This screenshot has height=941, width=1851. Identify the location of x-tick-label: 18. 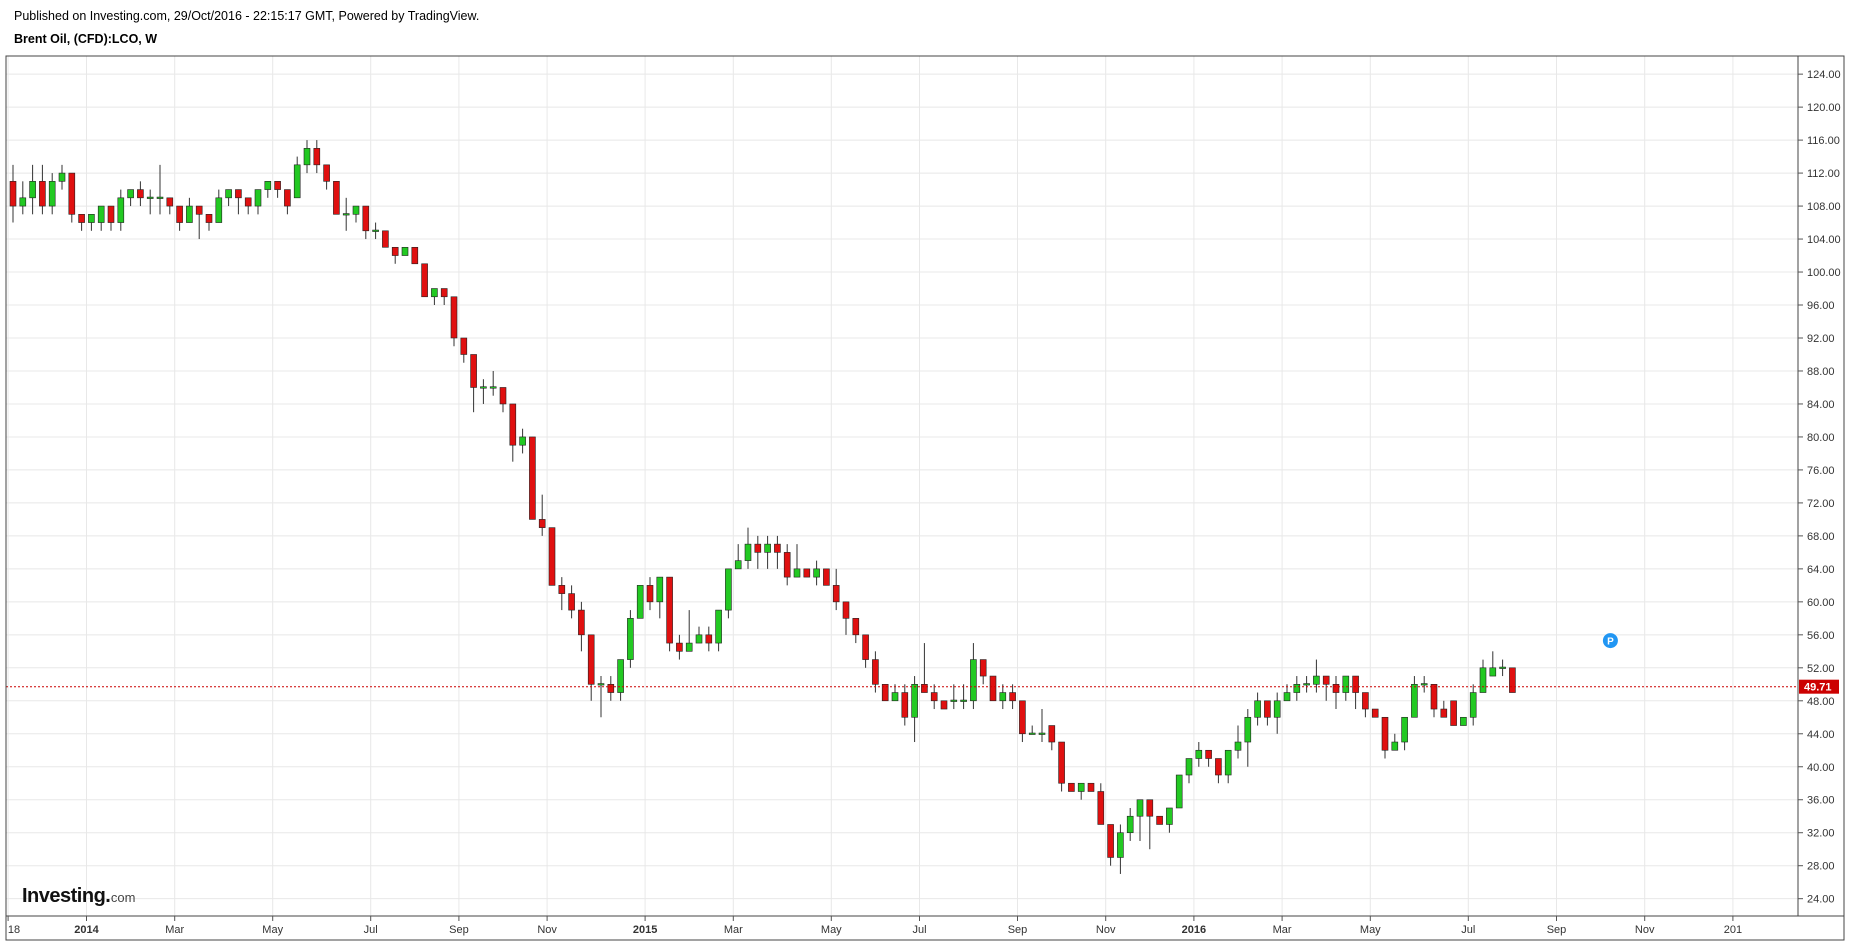
(14, 930).